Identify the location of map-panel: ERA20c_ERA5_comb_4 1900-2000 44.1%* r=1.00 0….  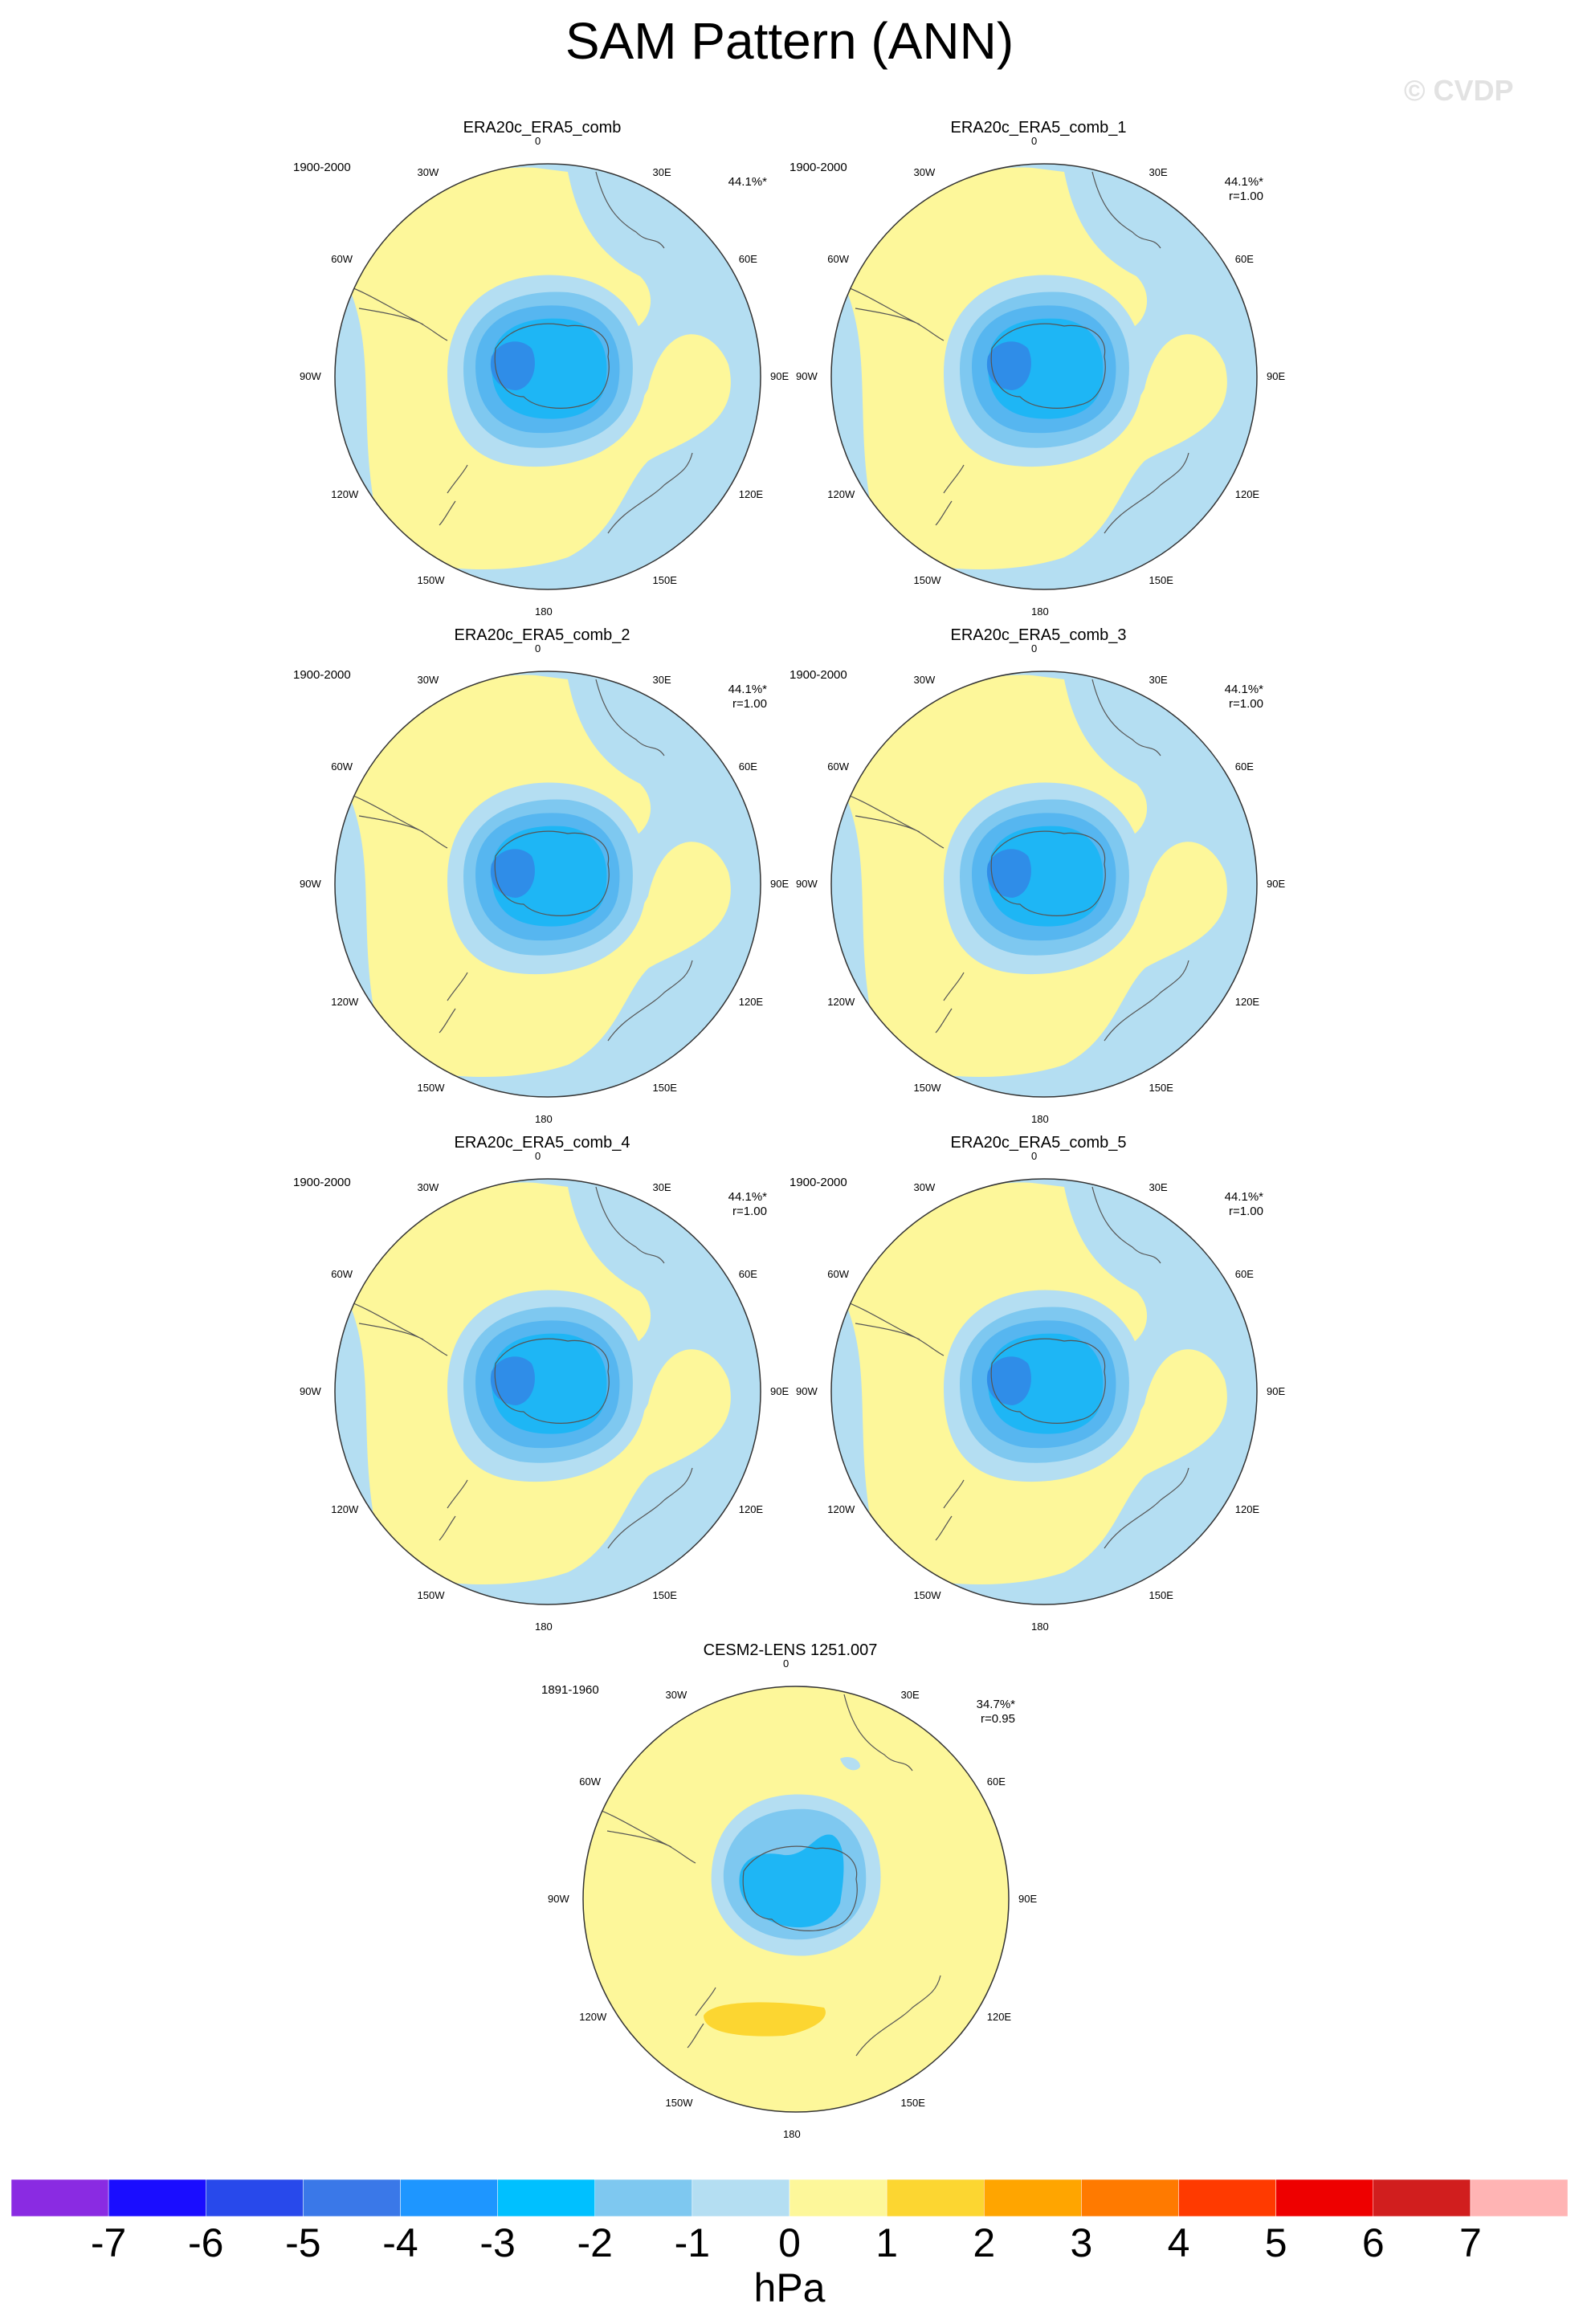
(574, 1391).